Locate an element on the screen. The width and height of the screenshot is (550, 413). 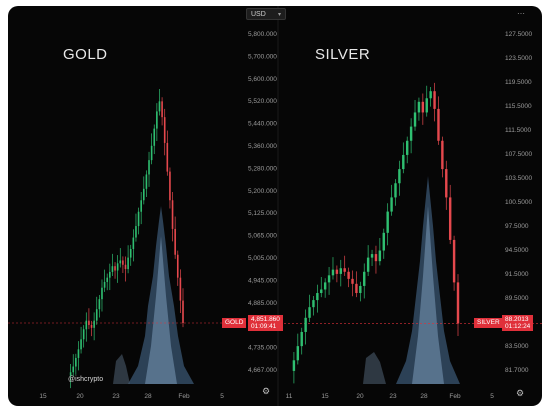
y-tick-label: 111.5000 is located at coordinates (518, 130).